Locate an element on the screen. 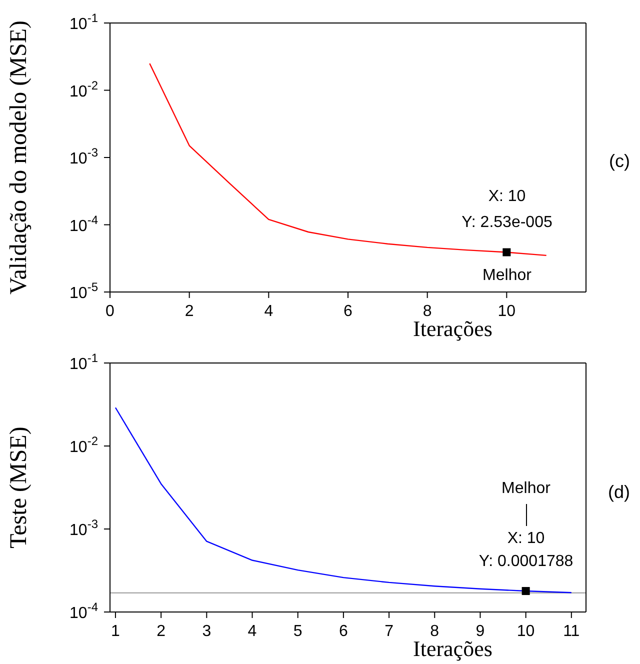  annotation: Y: 0.0001788 is located at coordinates (526, 562).